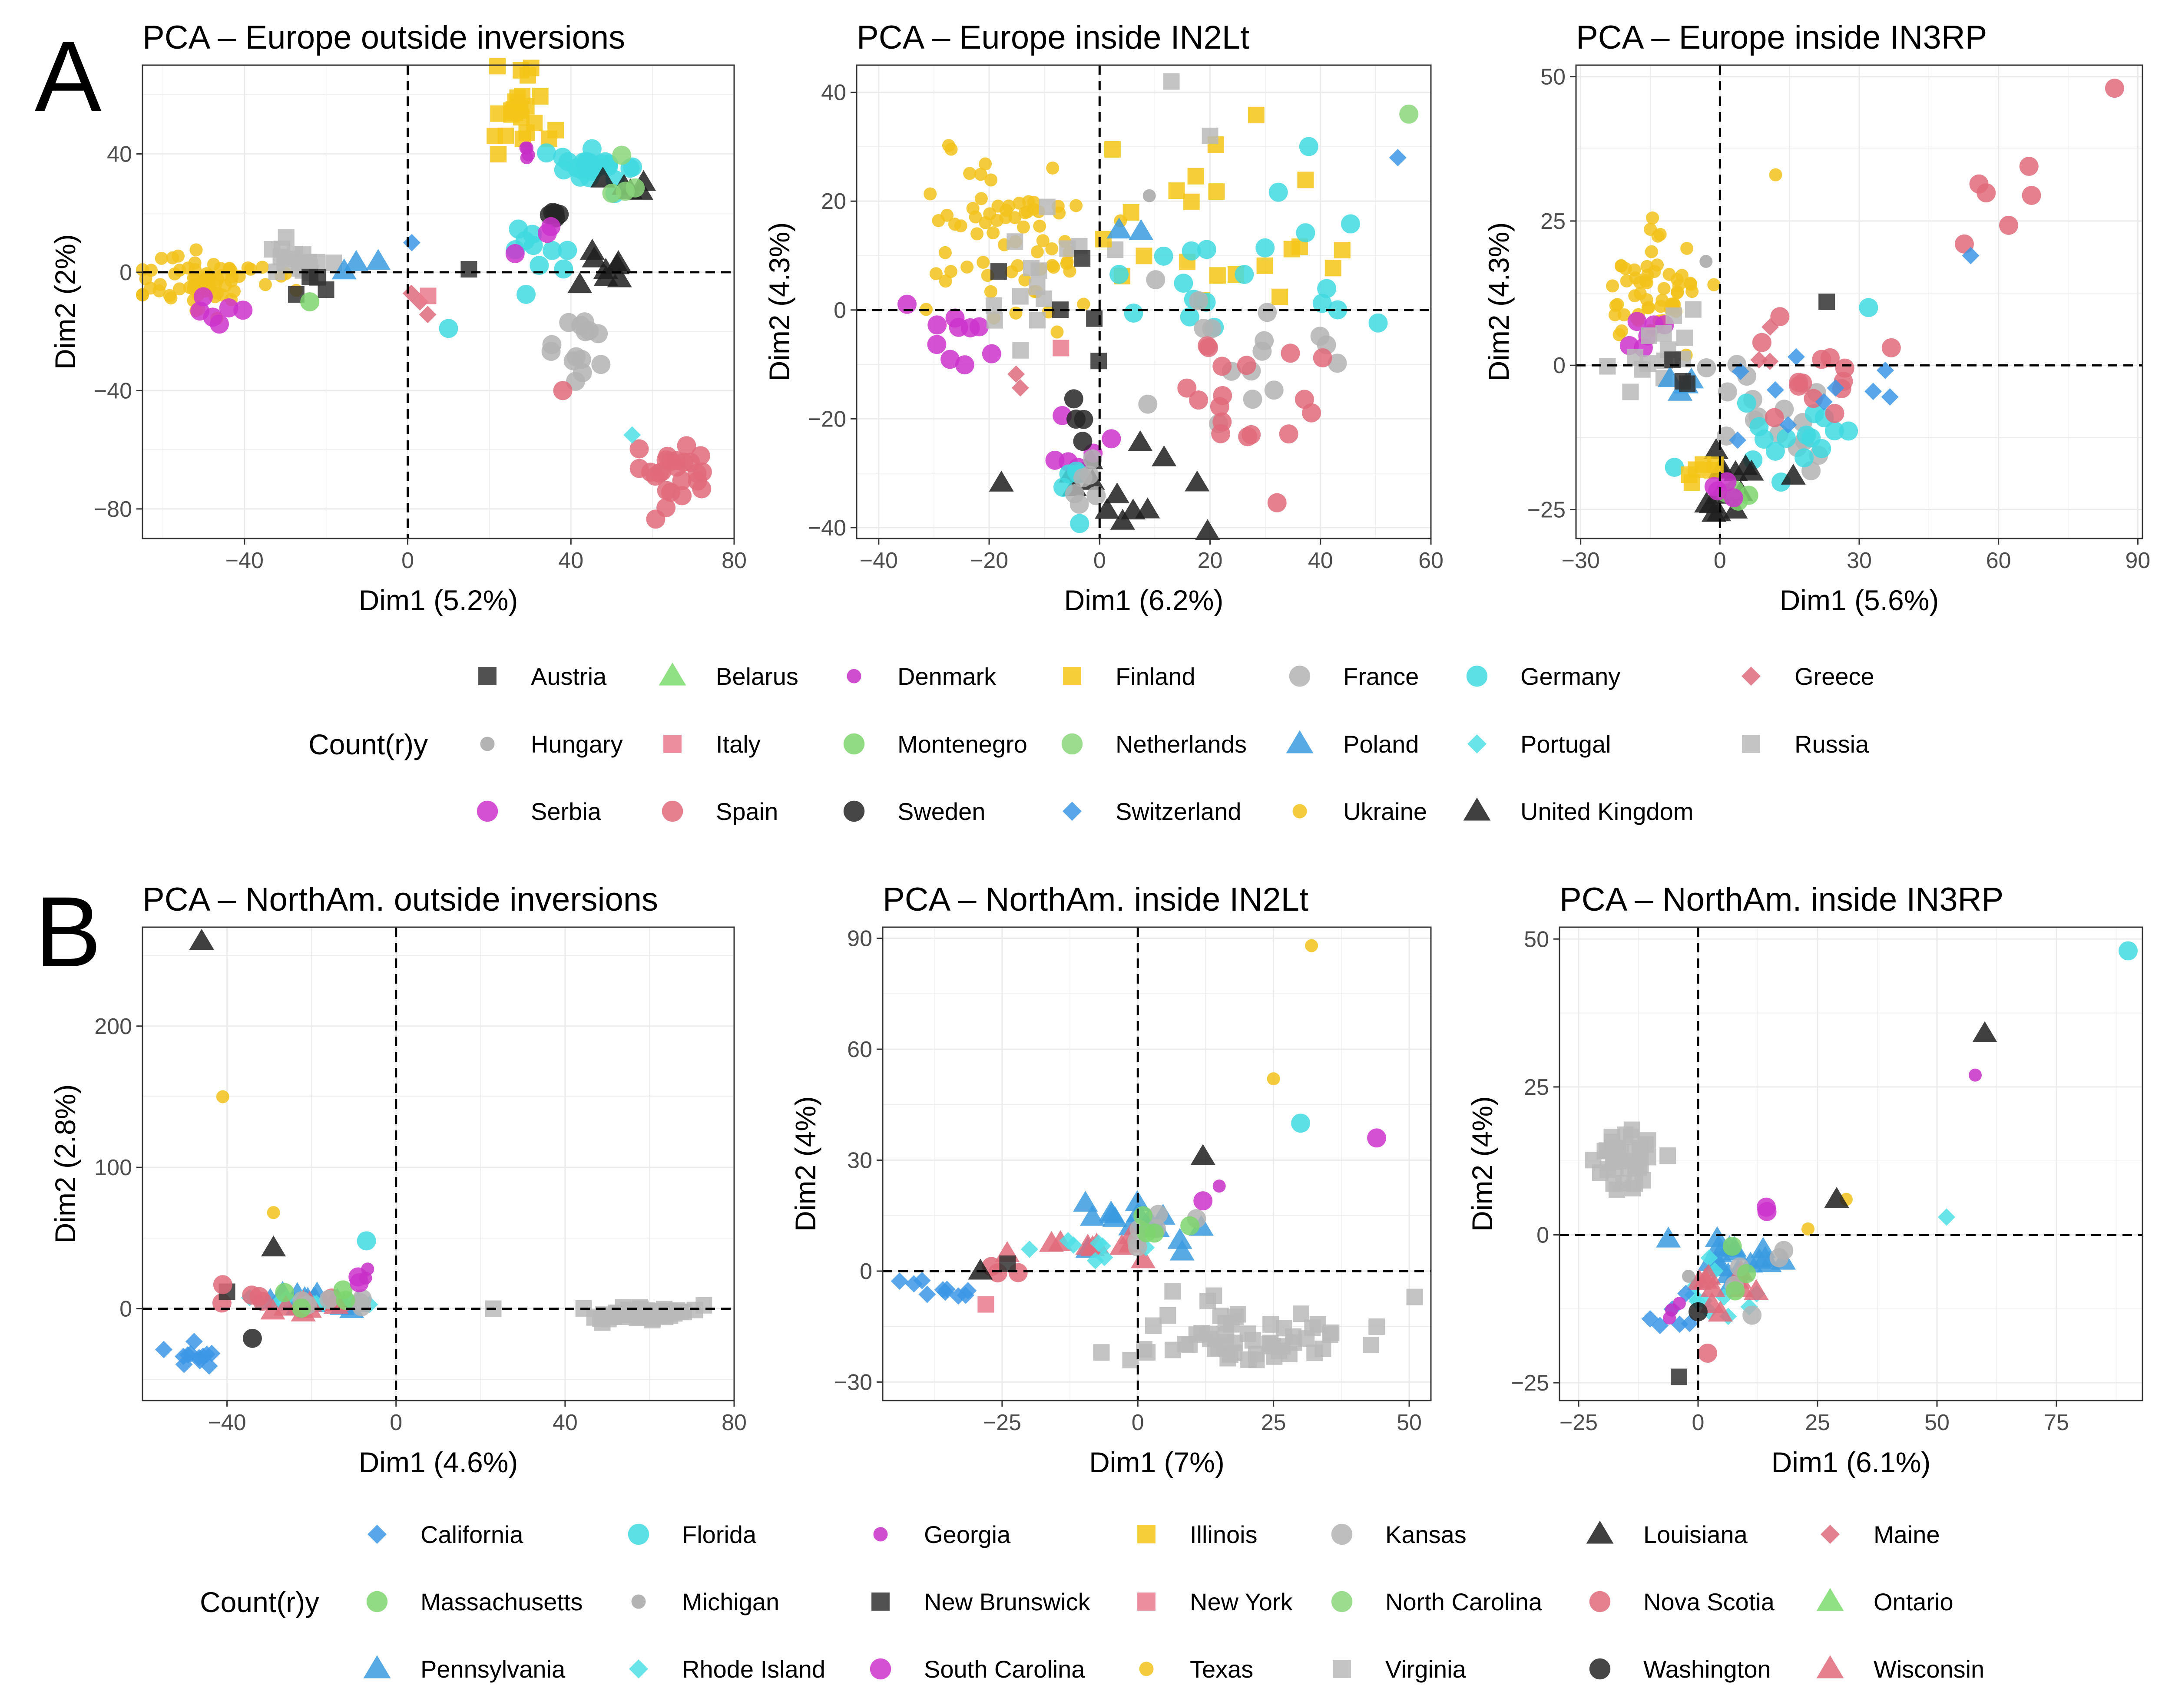  I want to click on y-tick-label: 30, so click(860, 1161).